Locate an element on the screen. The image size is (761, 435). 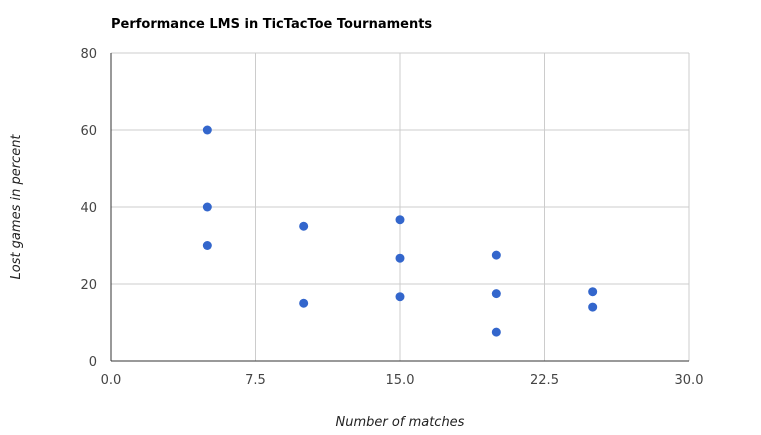
x-axis-title: Number of matches is located at coordinates (400, 422).